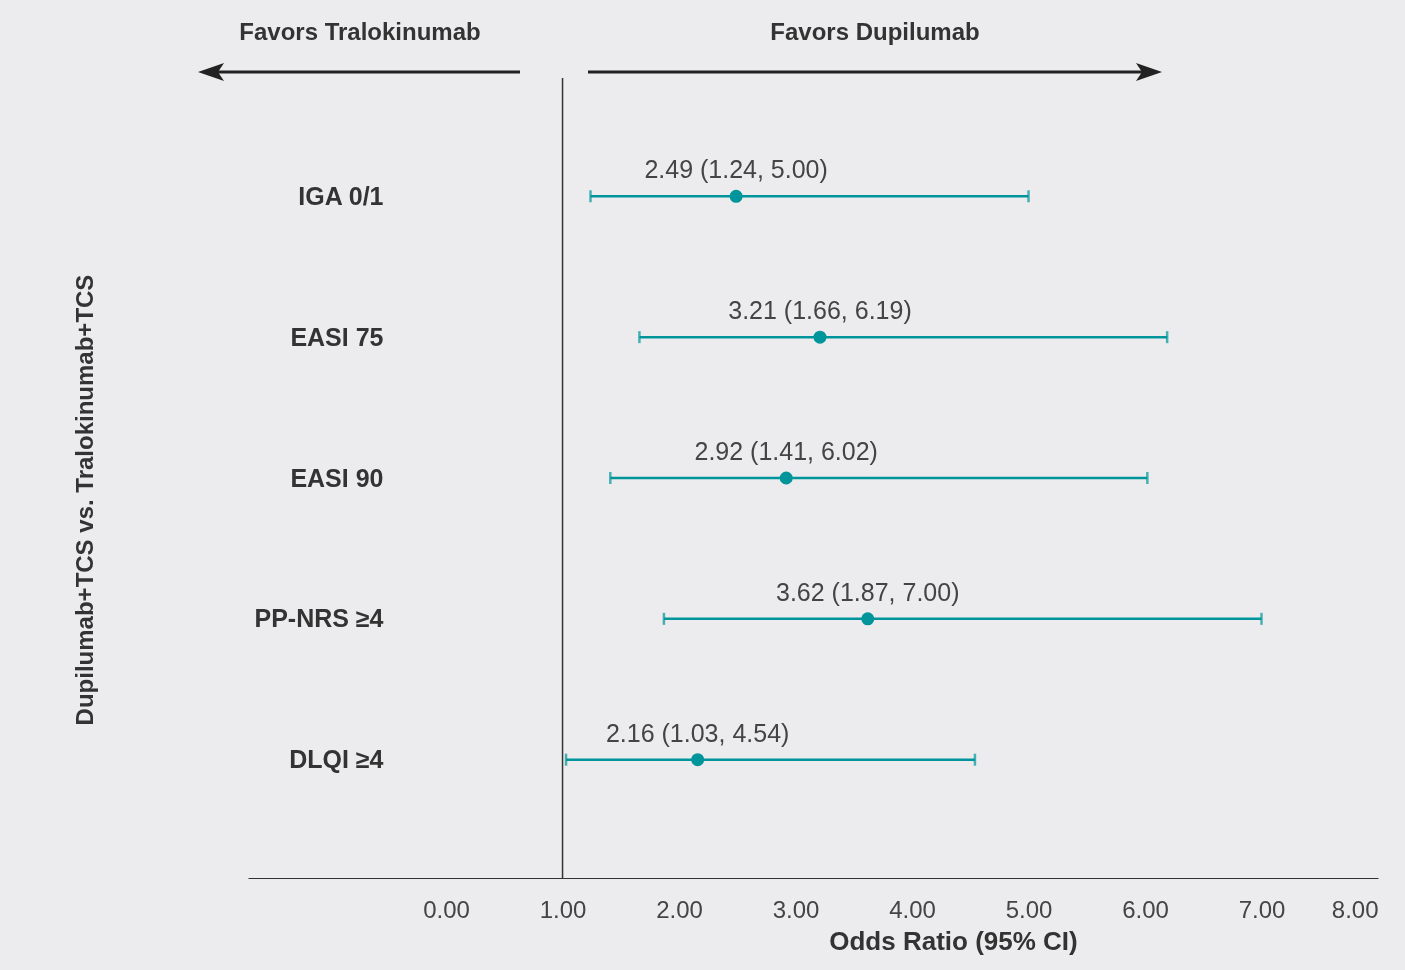 This screenshot has width=1405, height=970. What do you see at coordinates (1029, 909) in the screenshot?
I see `x-tick-label: 5.00` at bounding box center [1029, 909].